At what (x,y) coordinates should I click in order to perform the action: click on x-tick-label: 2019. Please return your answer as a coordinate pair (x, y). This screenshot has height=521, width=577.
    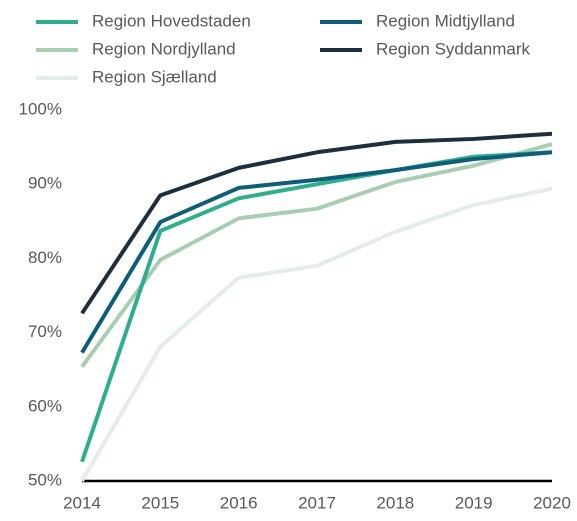
    Looking at the image, I should click on (474, 502).